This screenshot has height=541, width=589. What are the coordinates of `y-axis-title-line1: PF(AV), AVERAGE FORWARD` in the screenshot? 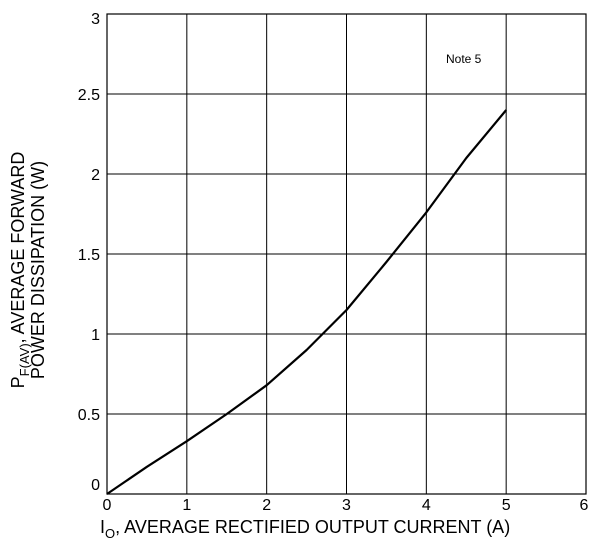 It's located at (20, 270).